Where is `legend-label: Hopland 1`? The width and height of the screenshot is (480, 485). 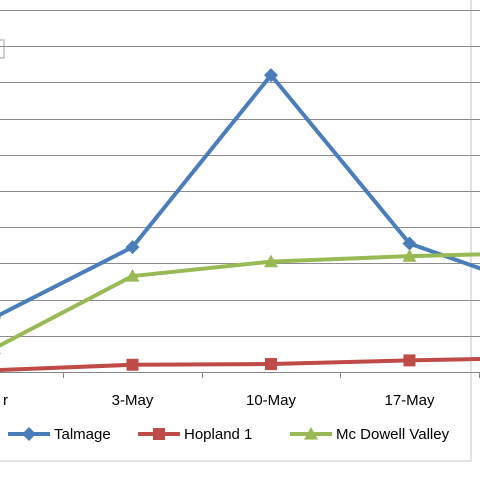
legend-label: Hopland 1 is located at coordinates (218, 434).